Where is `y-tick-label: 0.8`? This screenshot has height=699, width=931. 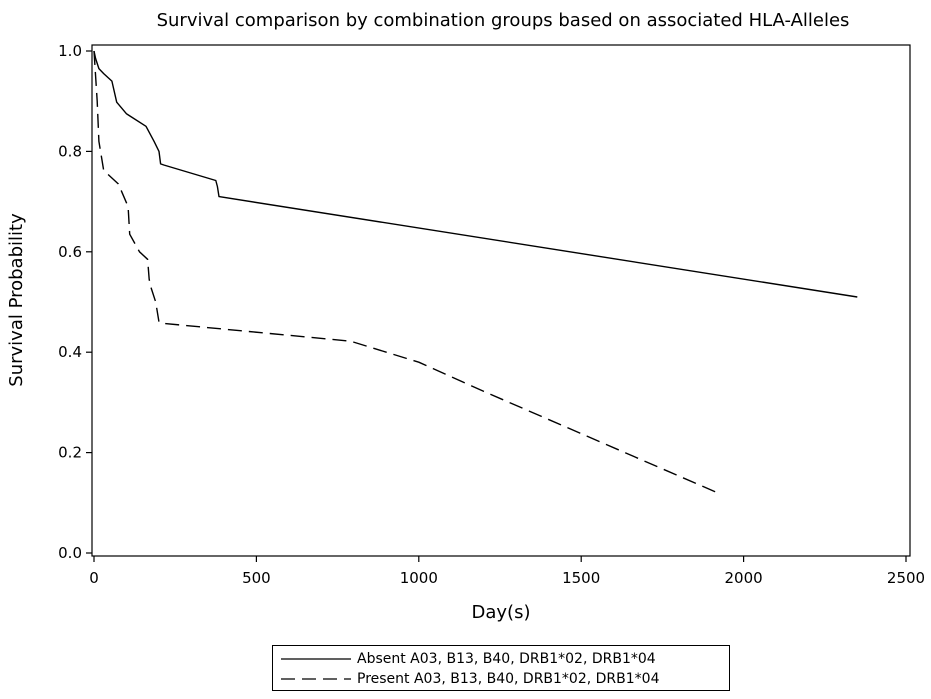
y-tick-label: 0.8 is located at coordinates (70, 151).